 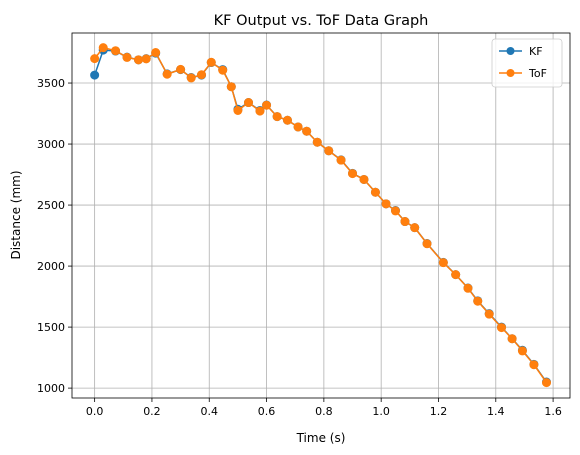 I want to click on x-tick-label: 0.4, so click(x=210, y=411).